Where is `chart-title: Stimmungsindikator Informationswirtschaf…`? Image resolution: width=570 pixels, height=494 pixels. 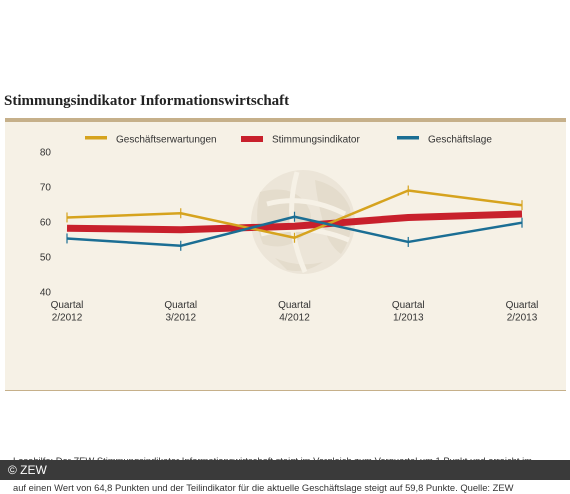 chart-title: Stimmungsindikator Informationswirtschaf… is located at coordinates (147, 101).